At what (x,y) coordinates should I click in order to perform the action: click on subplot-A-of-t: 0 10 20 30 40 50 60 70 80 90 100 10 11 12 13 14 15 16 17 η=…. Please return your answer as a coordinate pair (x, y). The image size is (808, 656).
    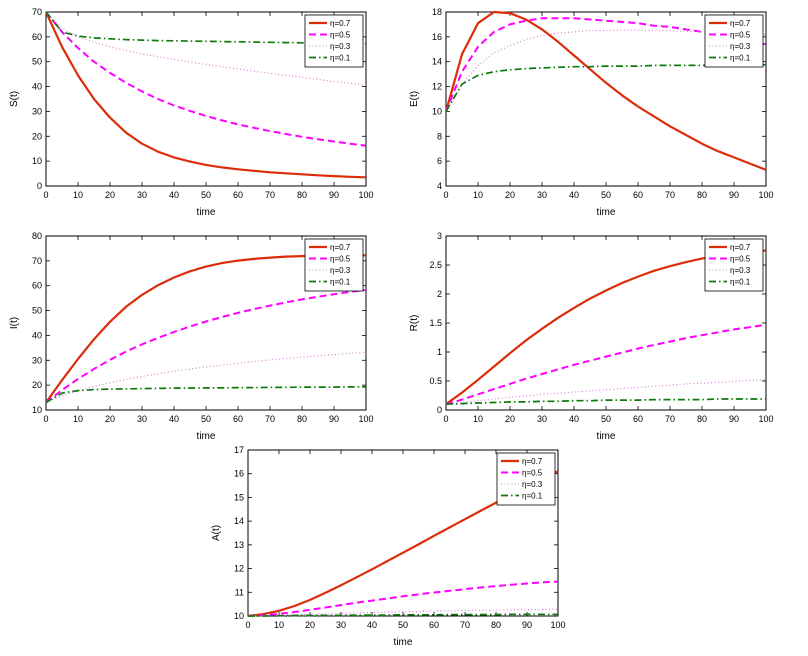
    Looking at the image, I should click on (388, 549).